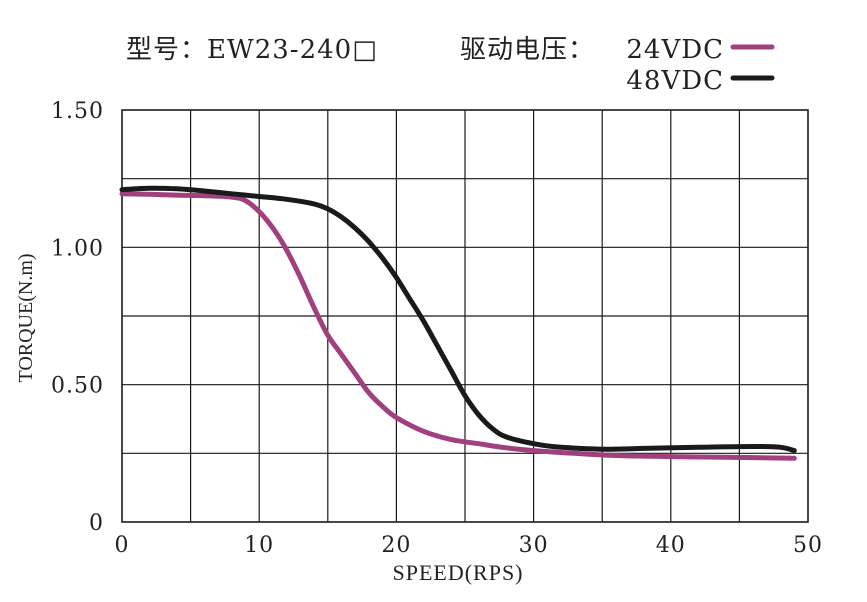 This screenshot has width=867, height=602. What do you see at coordinates (808, 545) in the screenshot?
I see `x-tick-label: 50` at bounding box center [808, 545].